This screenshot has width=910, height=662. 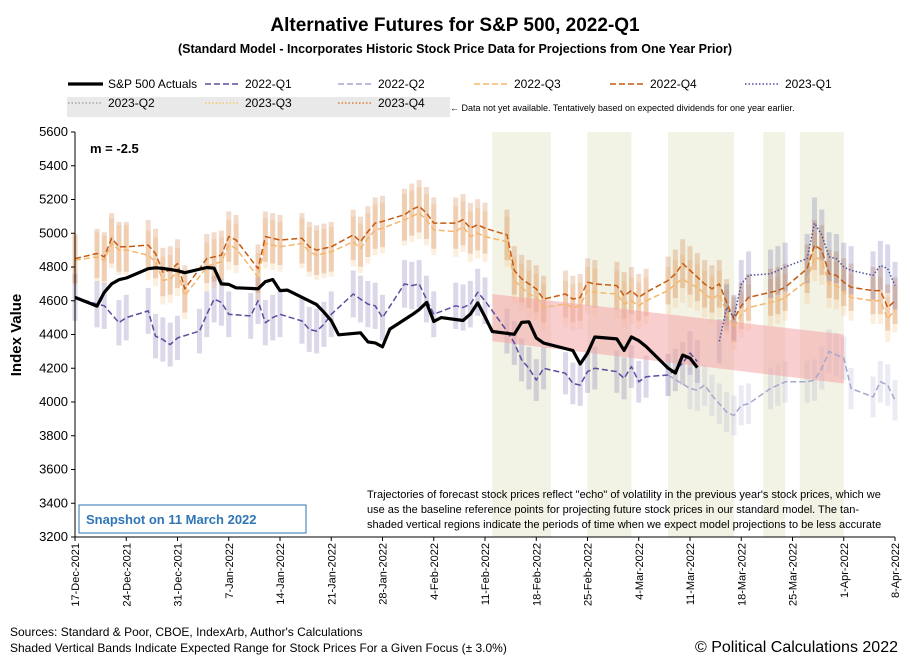 I want to click on chart-title: Alternative Futures for S&P 500, 2022-Q1, so click(x=455, y=25).